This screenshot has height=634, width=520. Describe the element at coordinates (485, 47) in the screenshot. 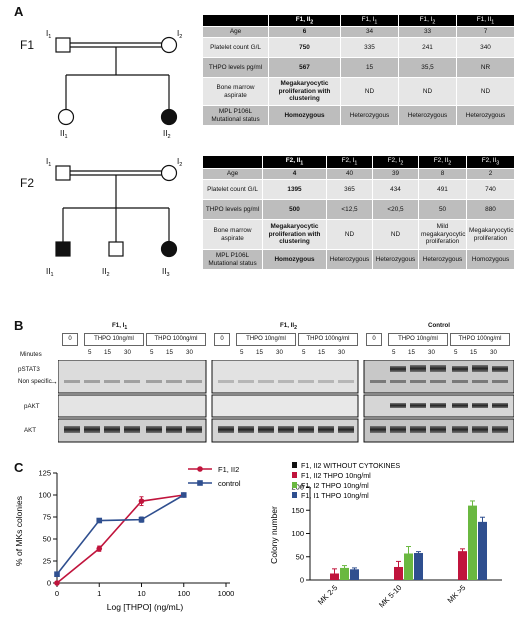

I see `table-cell: 340` at that location.